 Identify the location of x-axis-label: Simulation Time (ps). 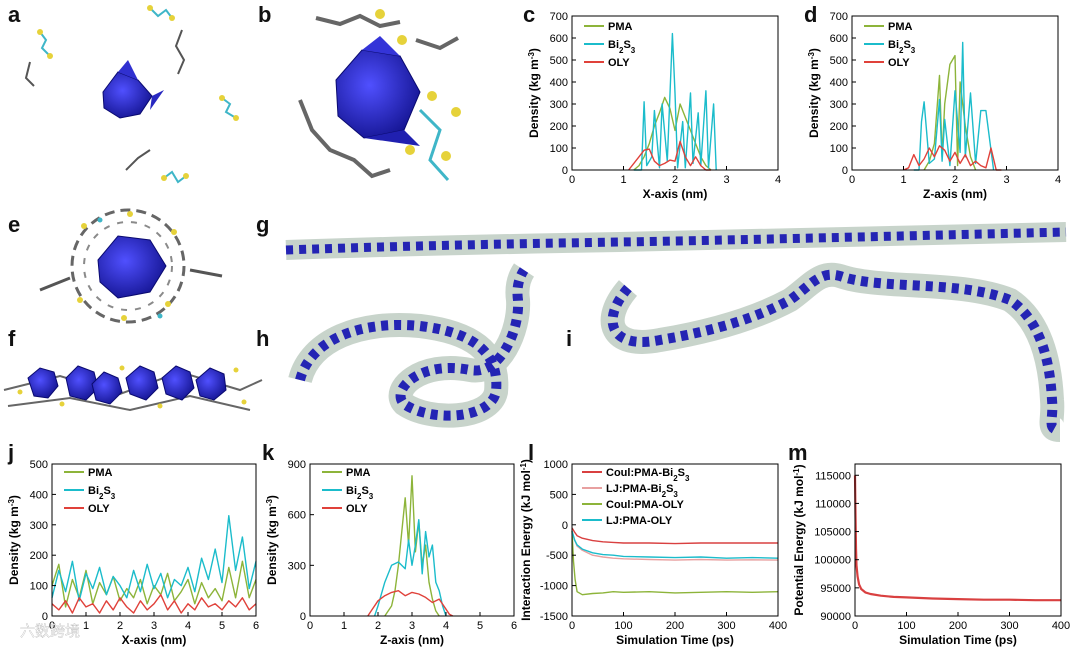
(675, 640).